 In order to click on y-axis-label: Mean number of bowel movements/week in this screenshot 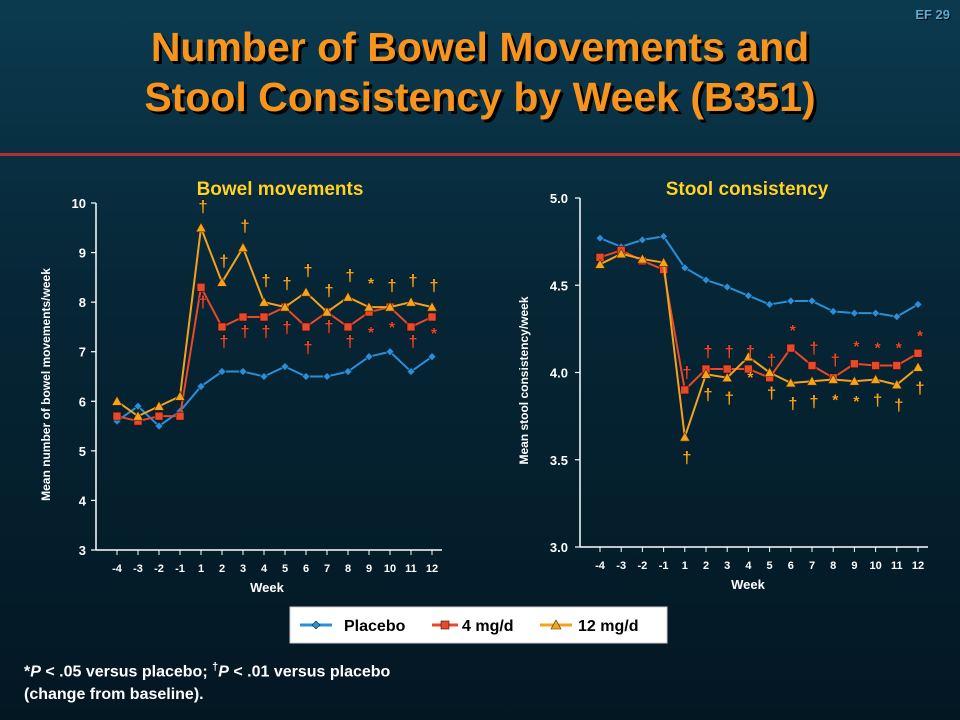, I will do `click(46, 384)`.